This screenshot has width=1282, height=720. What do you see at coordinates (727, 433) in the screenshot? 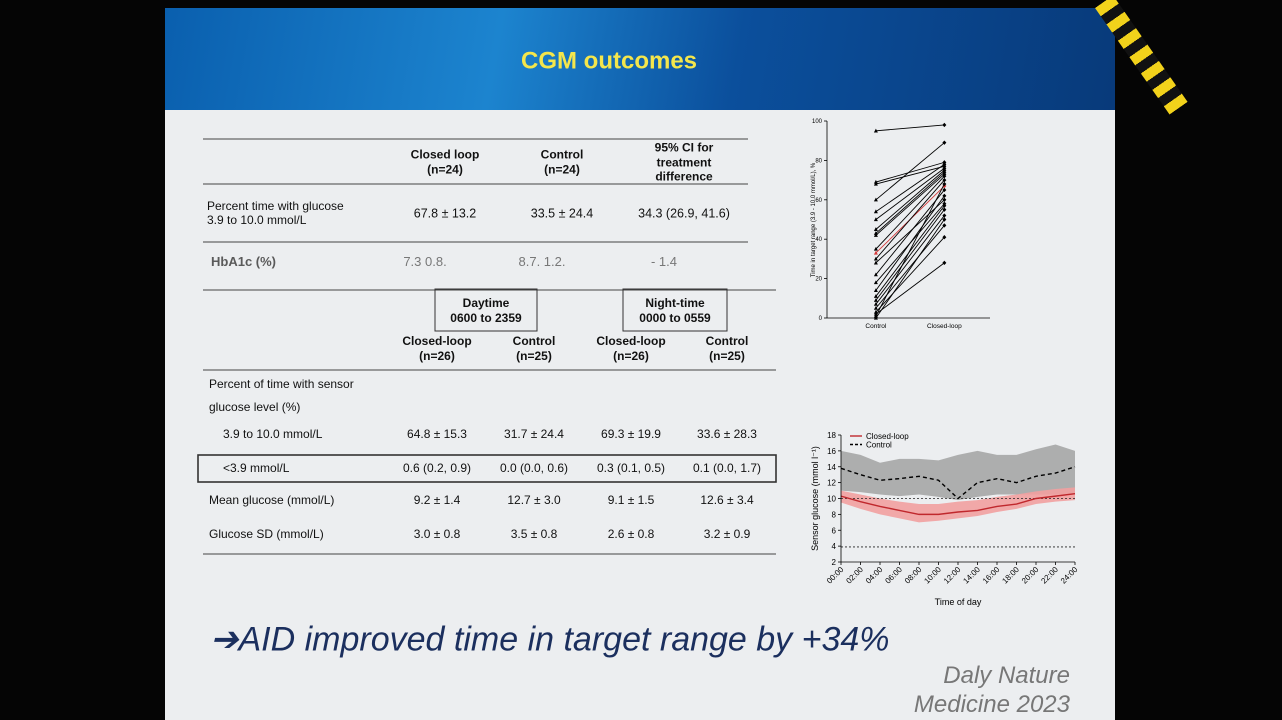
I see `cell: 33.6 ± 28.3` at bounding box center [727, 433].